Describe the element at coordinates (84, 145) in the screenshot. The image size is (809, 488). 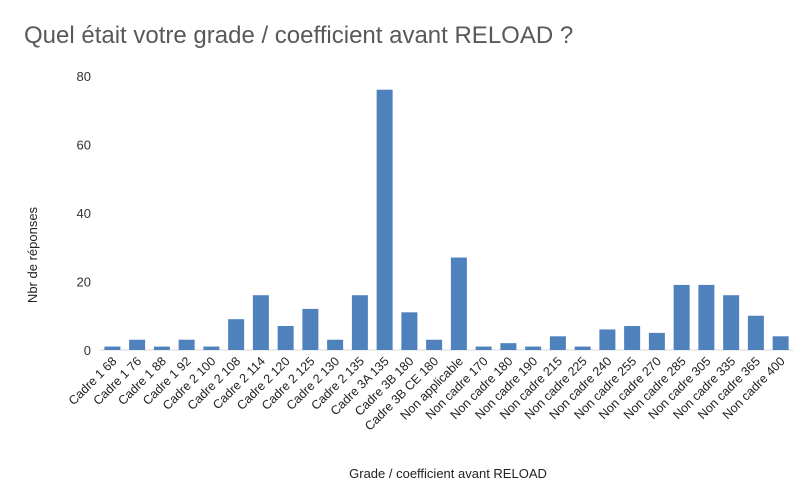
I see `y-tick-label: 60` at that location.